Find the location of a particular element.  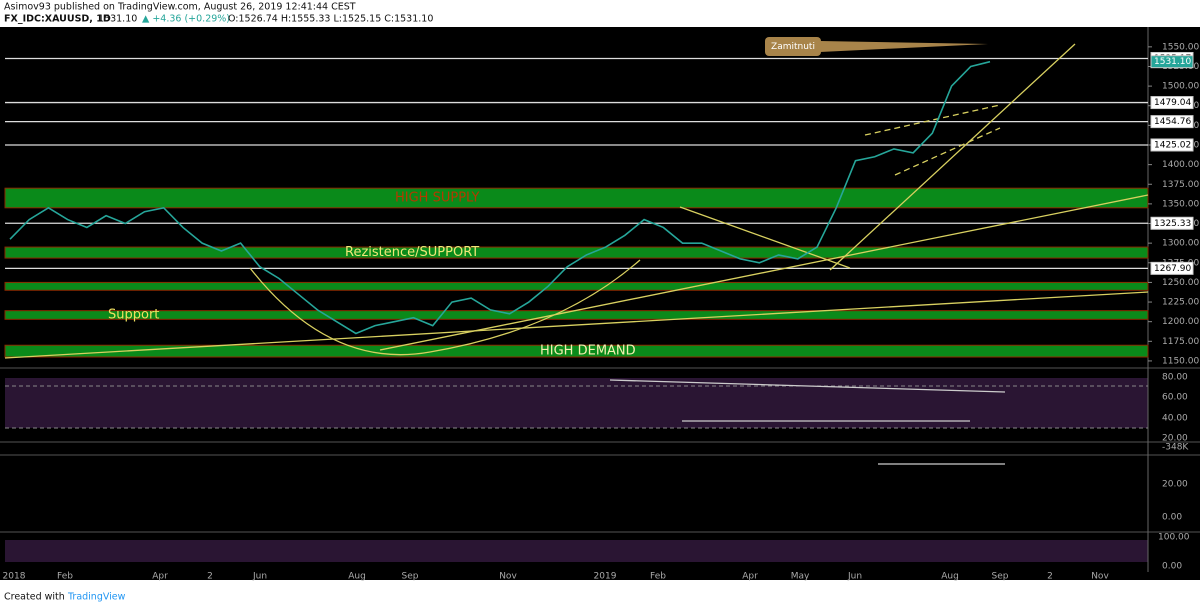

level-label: 1531.10 is located at coordinates (1172, 62).